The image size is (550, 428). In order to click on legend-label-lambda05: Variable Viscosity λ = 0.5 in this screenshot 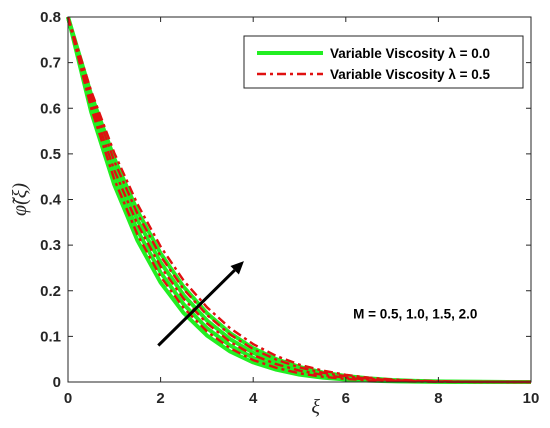, I will do `click(410, 74)`.